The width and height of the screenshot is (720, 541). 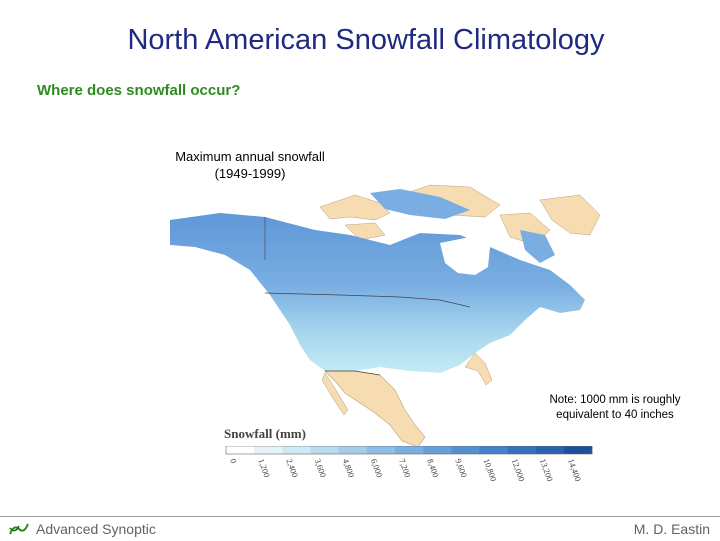 I want to click on legend-tick-label: 2,400, so click(x=292, y=467).